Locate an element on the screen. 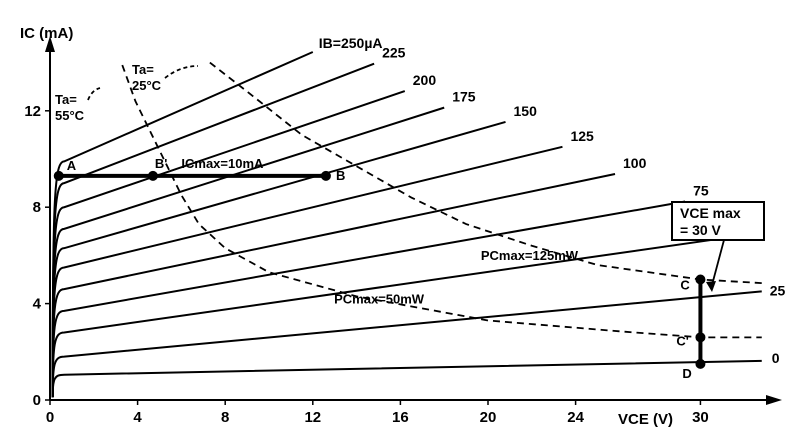  vce-max-box-label: VCE max = 30 V is located at coordinates (710, 221).